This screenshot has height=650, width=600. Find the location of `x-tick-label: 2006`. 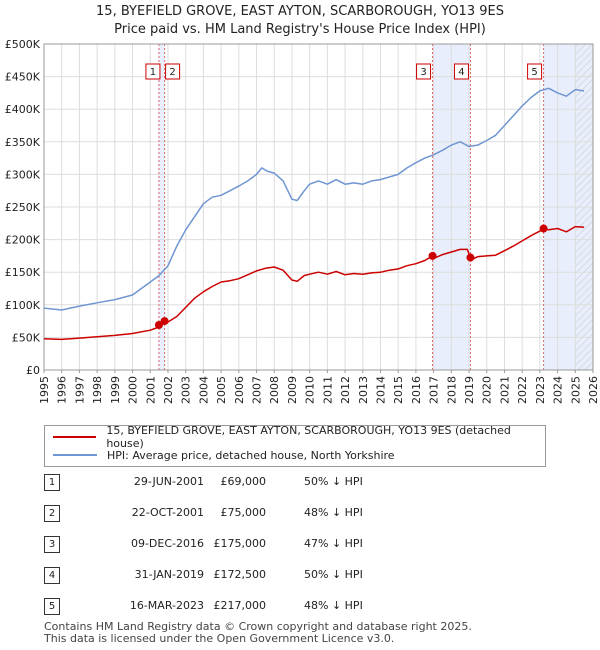

x-tick-label: 2006 is located at coordinates (239, 390).